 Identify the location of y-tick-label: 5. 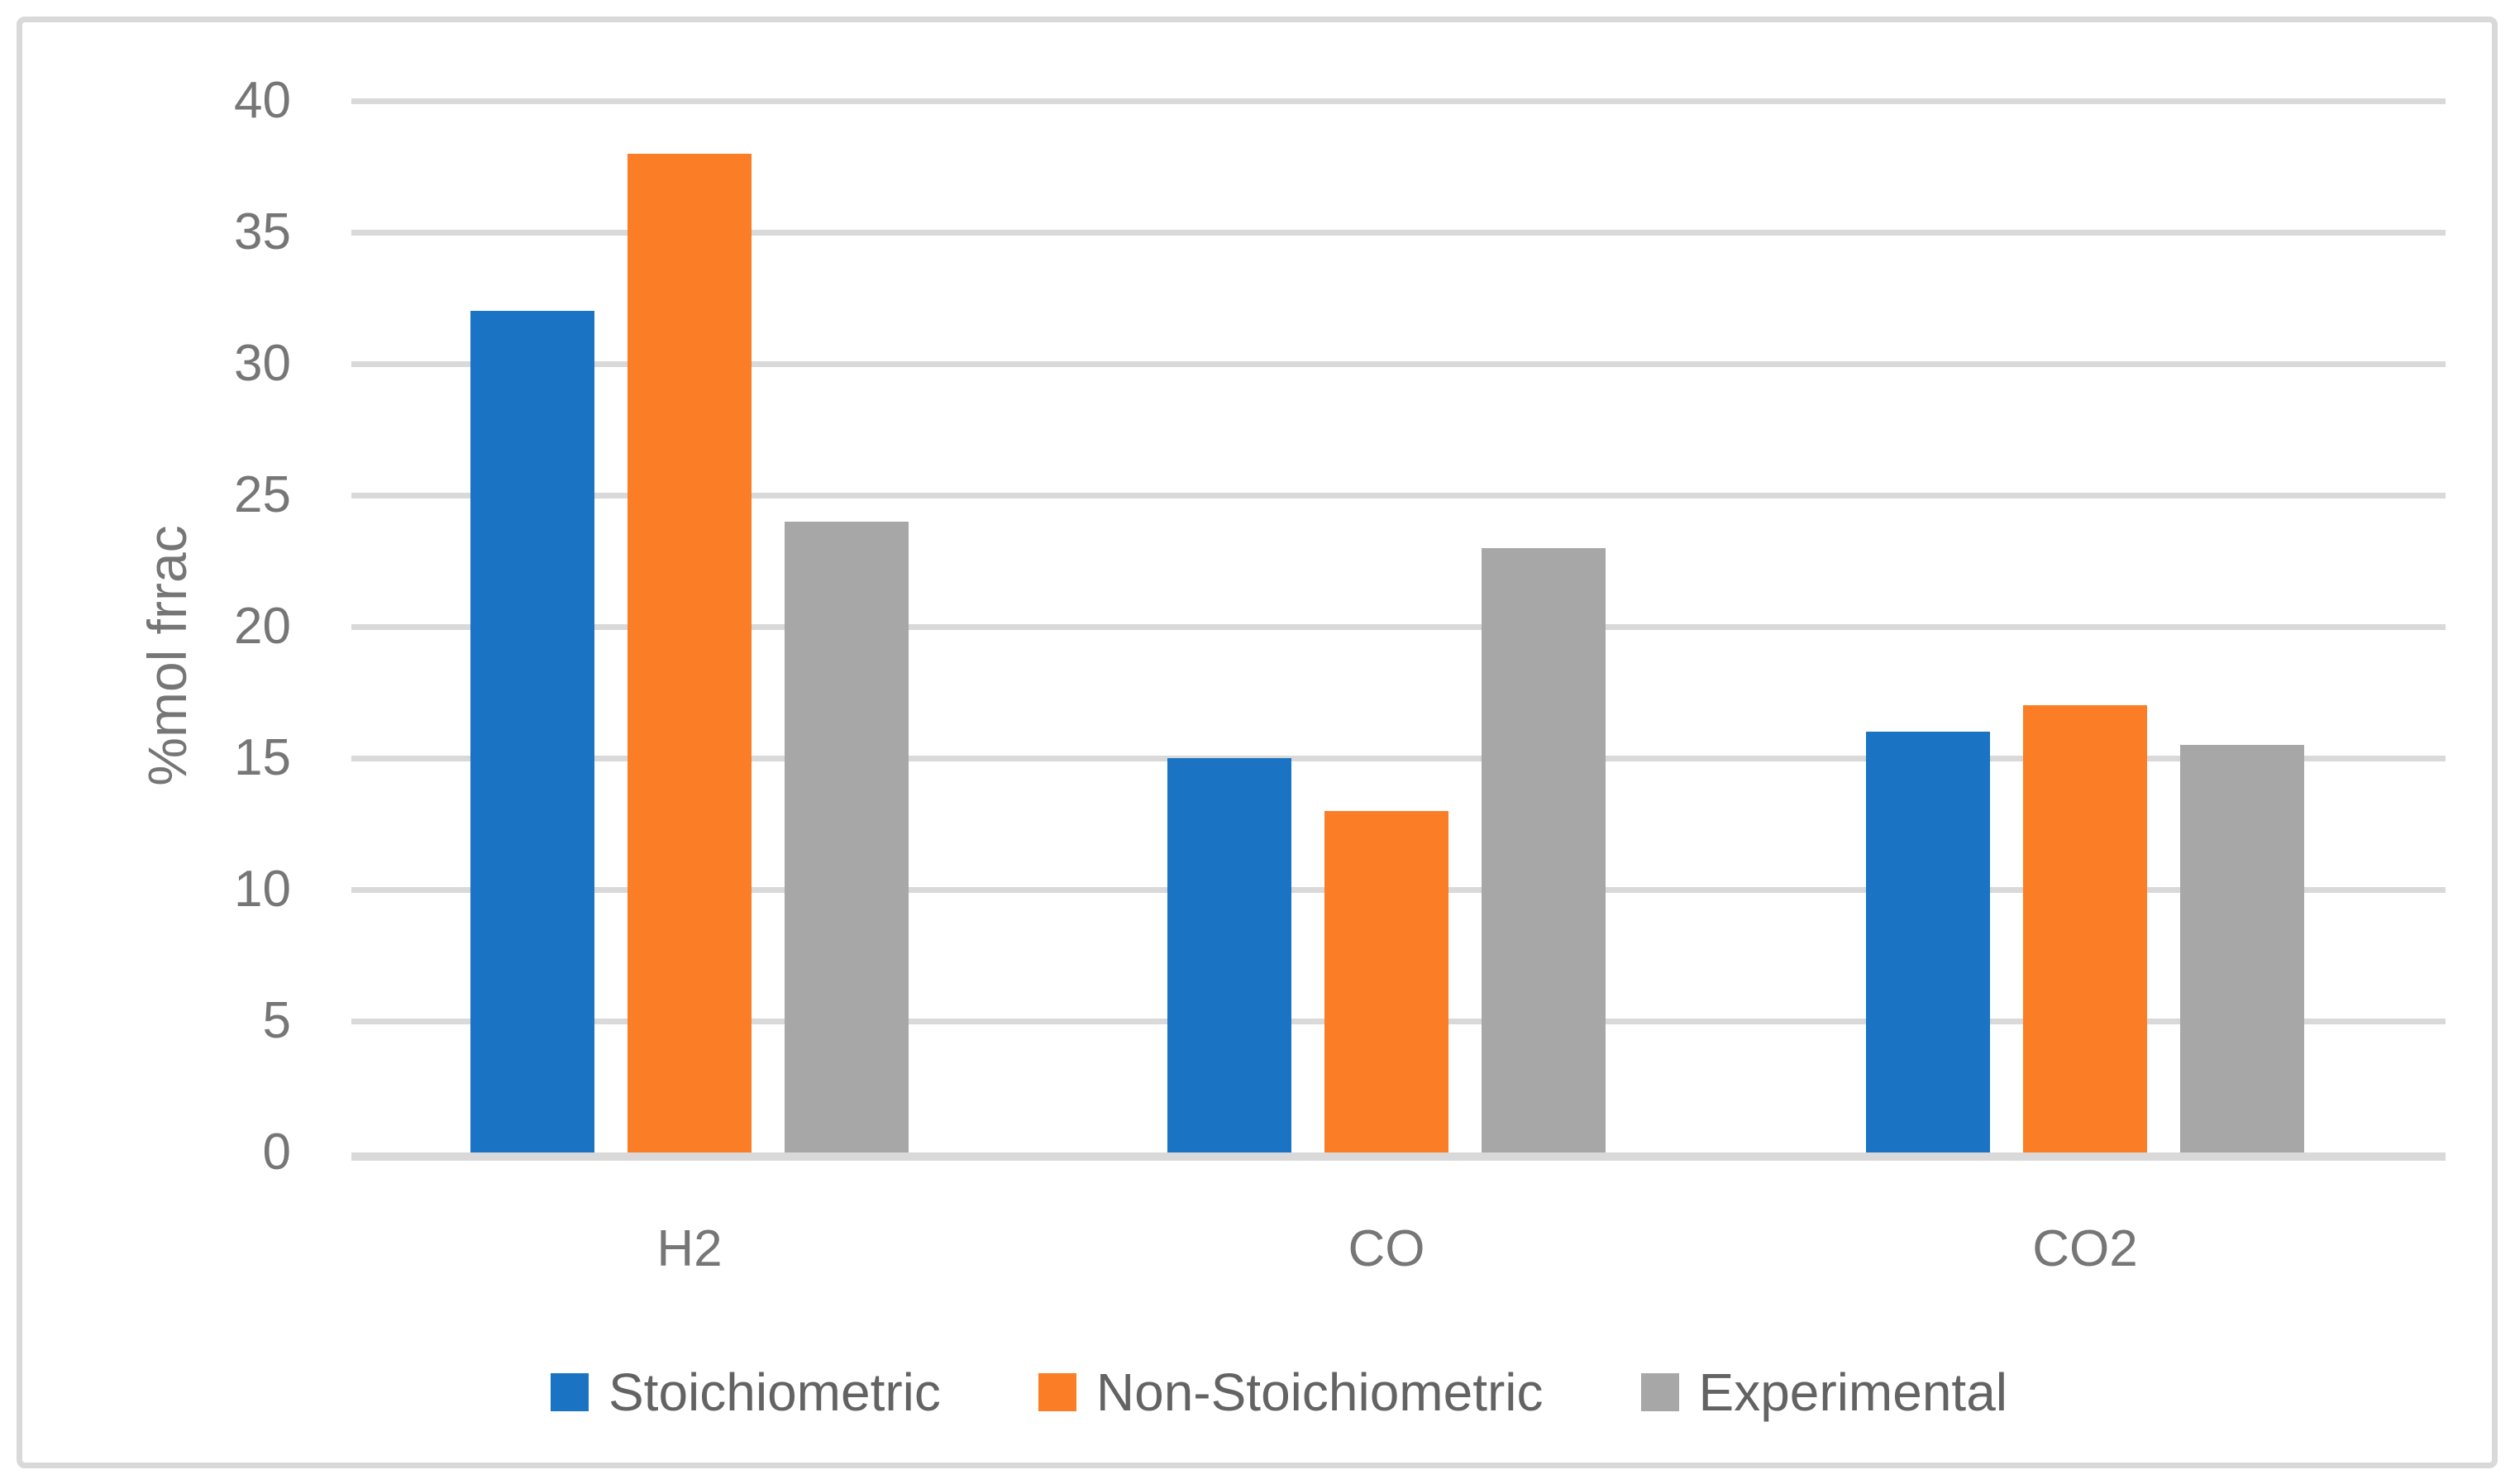
(276, 1021).